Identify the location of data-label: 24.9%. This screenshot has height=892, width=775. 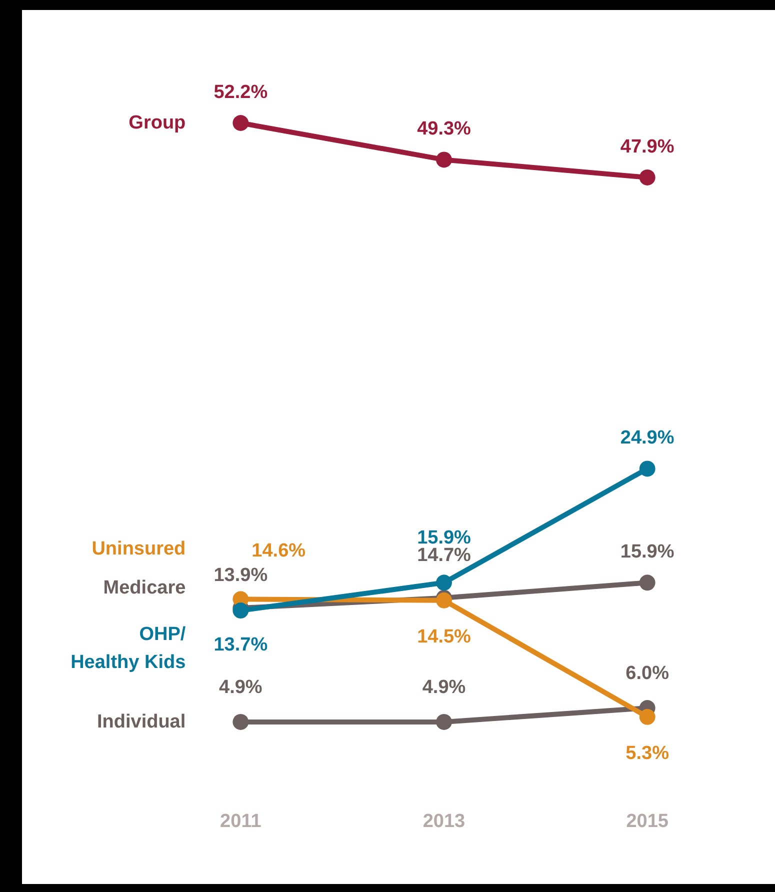
(647, 438).